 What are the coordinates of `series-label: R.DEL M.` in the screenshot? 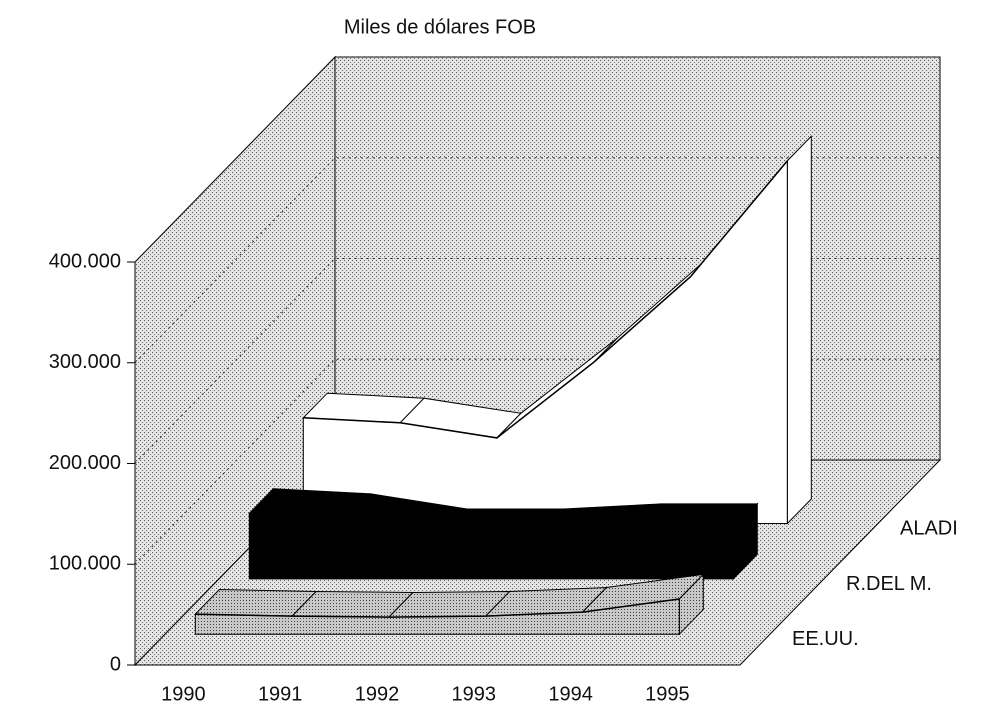 It's located at (889, 584).